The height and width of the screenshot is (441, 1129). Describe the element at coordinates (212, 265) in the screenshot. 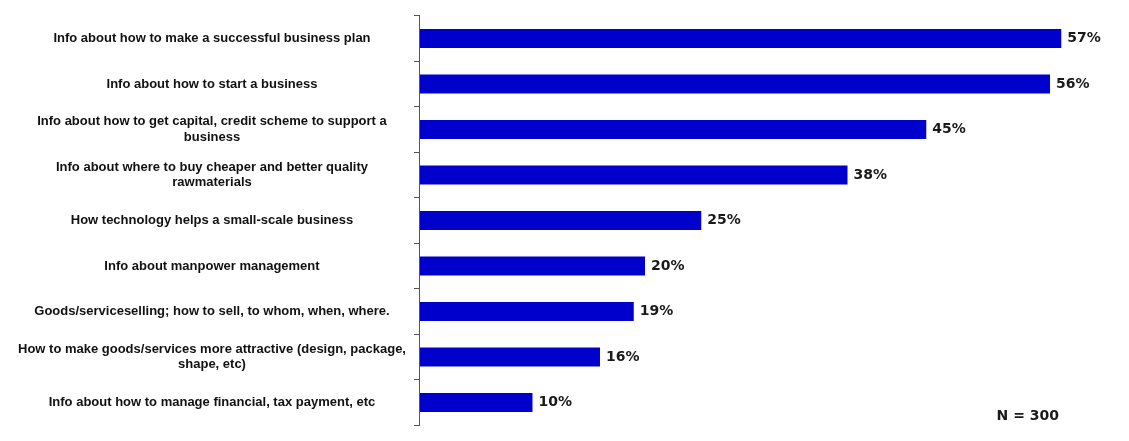

I see `y-tick-label: Info about manpower management` at that location.